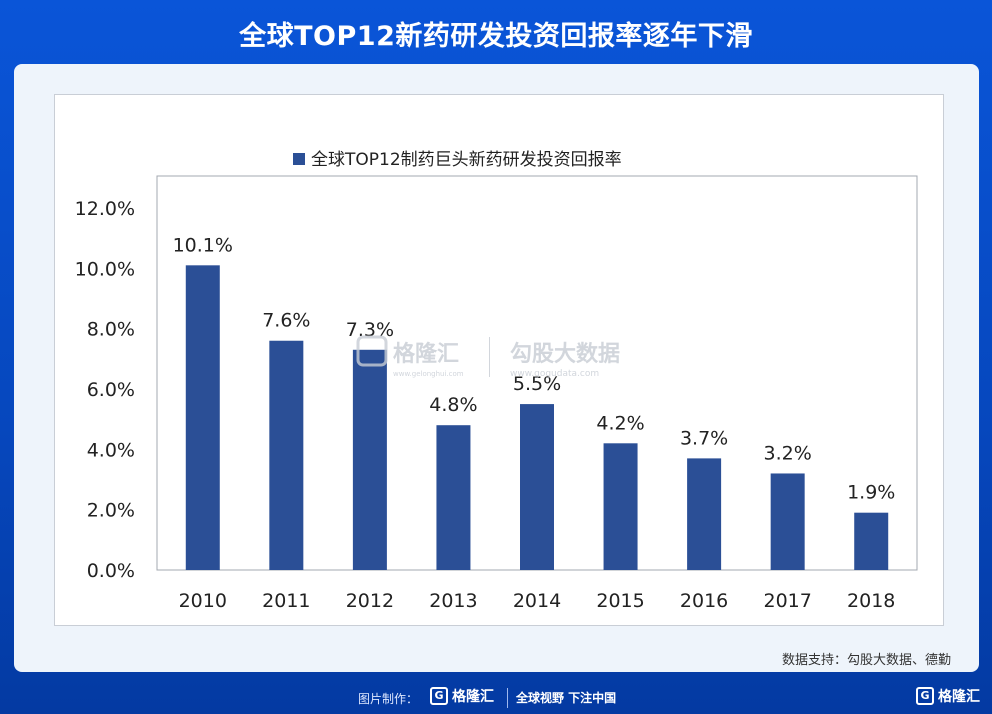 This screenshot has height=714, width=992. Describe the element at coordinates (426, 354) in the screenshot. I see `watermark-brand: 格隆汇` at that location.